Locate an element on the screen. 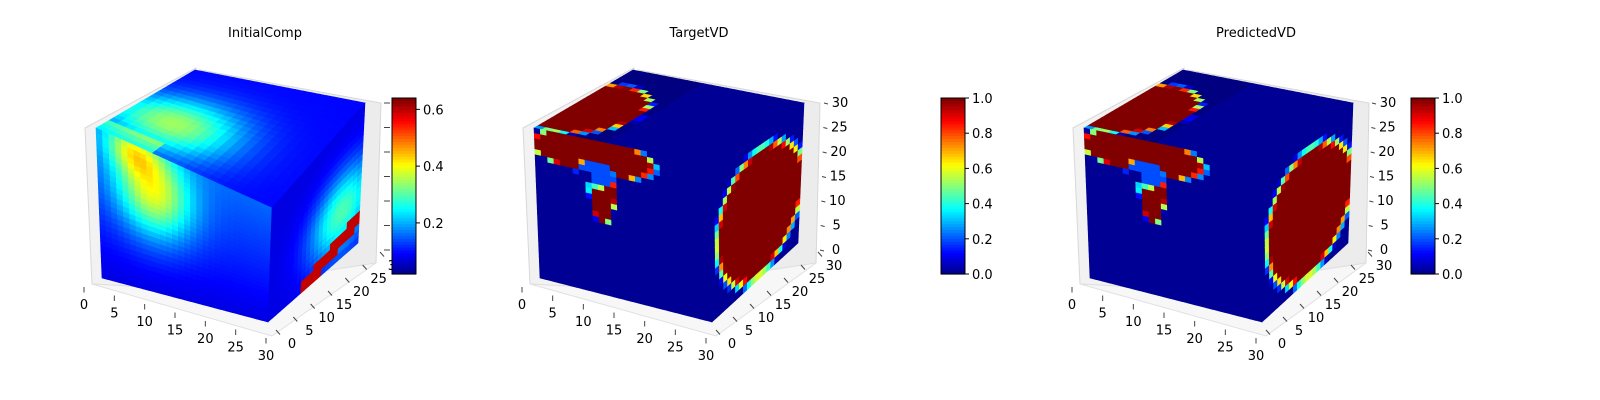 The height and width of the screenshot is (400, 1600). panel-title: PredictedVD is located at coordinates (1256, 33).